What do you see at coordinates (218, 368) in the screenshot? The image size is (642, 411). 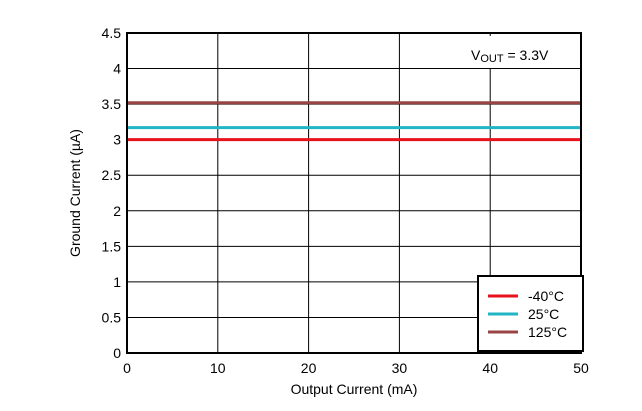 I see `x-tick-label: 10` at bounding box center [218, 368].